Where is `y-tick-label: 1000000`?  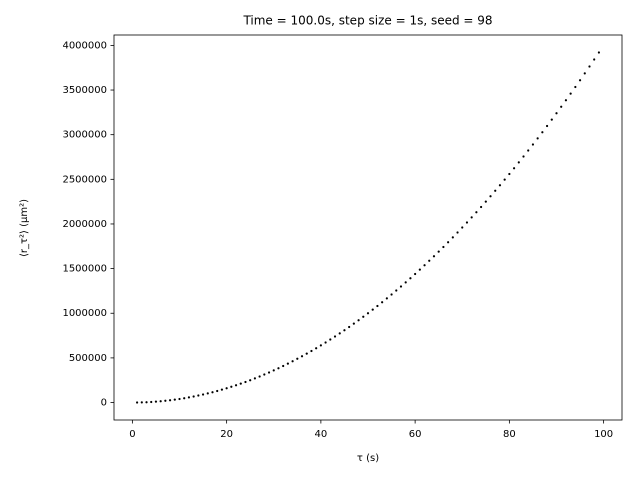 y-tick-label: 1000000 is located at coordinates (84, 313).